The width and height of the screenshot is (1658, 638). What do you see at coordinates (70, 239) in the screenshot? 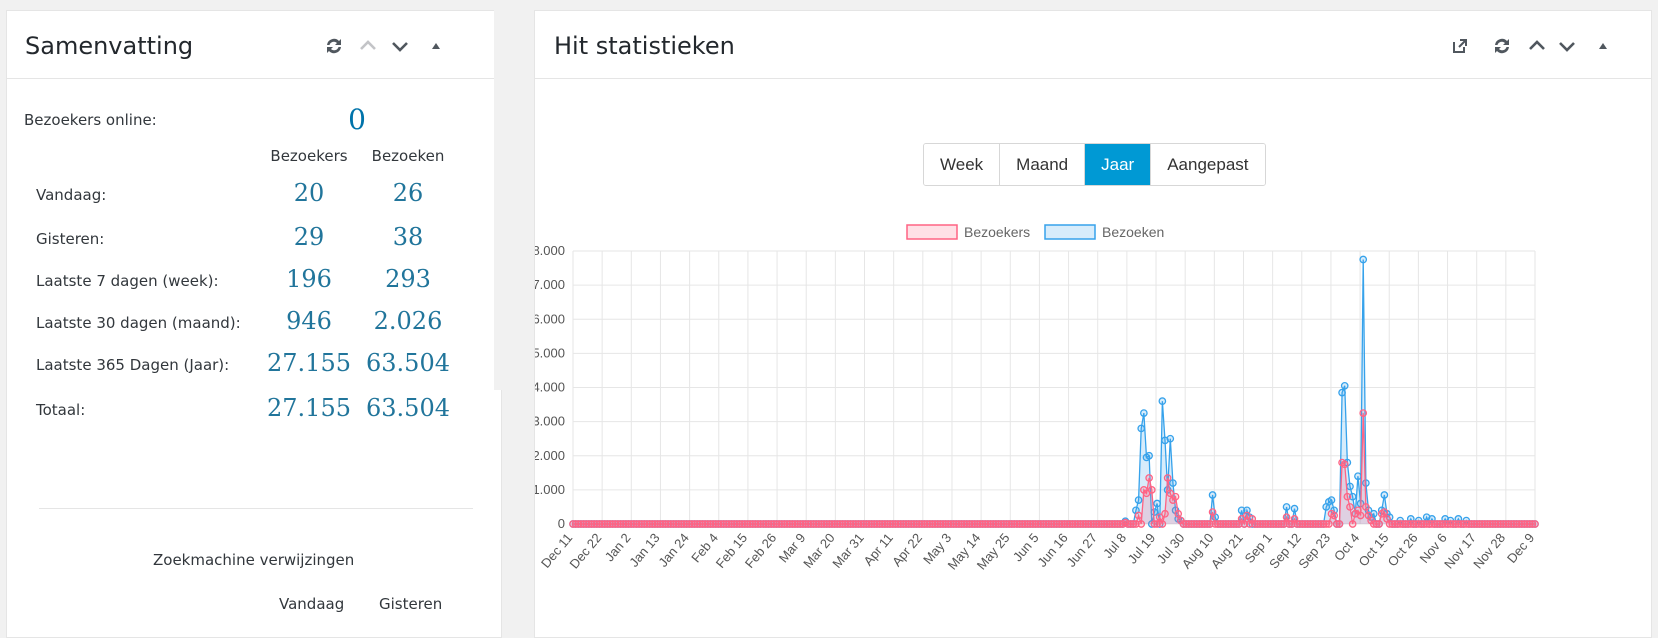
I see `row-label: Gisteren:` at bounding box center [70, 239].